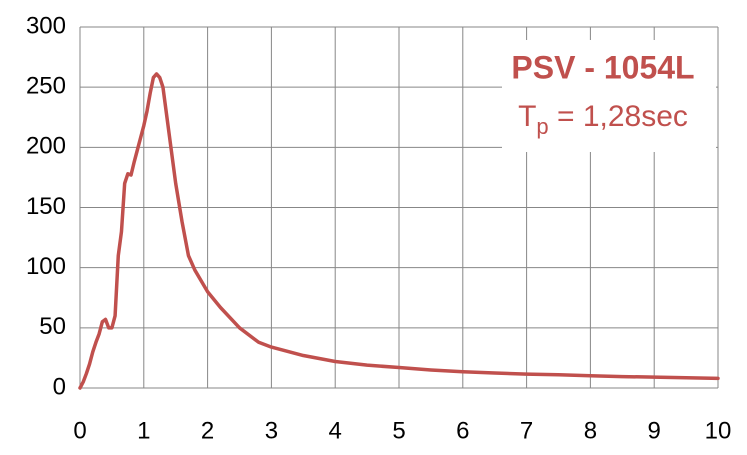  What do you see at coordinates (271, 430) in the screenshot?
I see `x-tick-label: 3` at bounding box center [271, 430].